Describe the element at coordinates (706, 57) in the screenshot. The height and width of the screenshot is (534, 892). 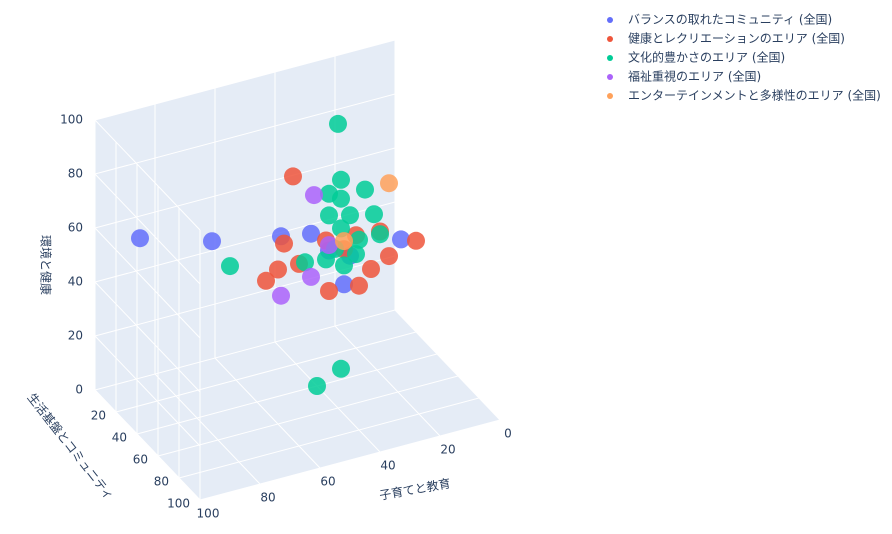
I see `legend-label: 文化的豊かさのエリア (全国)` at that location.